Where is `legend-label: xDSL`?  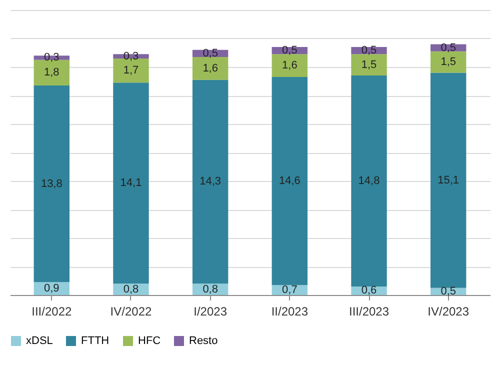 legend-label: xDSL is located at coordinates (39, 341).